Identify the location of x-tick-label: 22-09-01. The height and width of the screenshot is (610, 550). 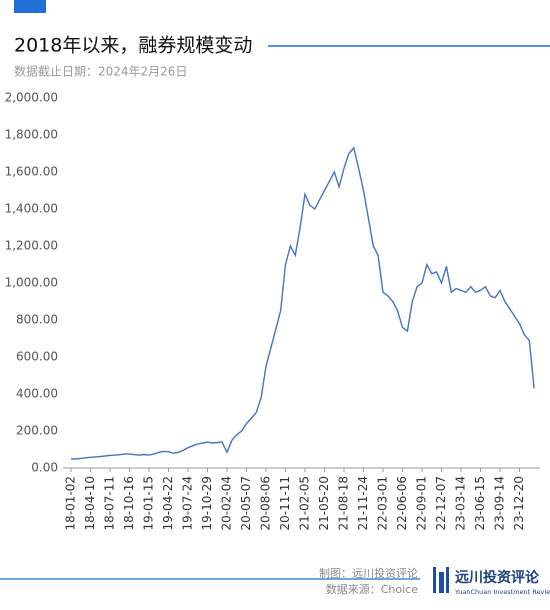
(422, 503).